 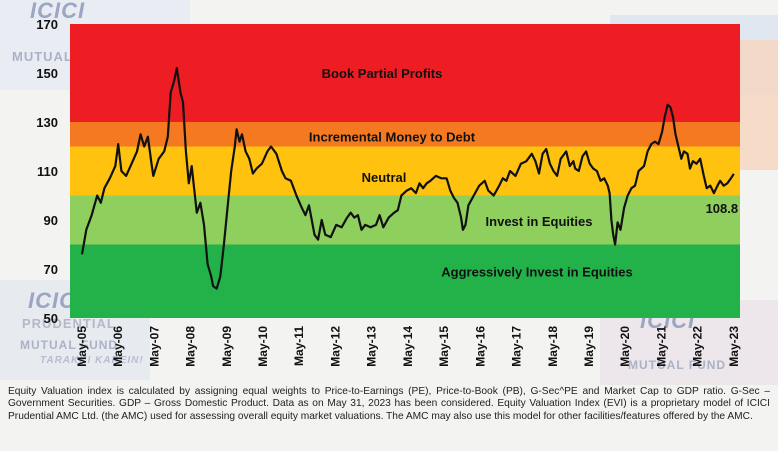 What do you see at coordinates (553, 346) in the screenshot?
I see `x-tick-label: May-18` at bounding box center [553, 346].